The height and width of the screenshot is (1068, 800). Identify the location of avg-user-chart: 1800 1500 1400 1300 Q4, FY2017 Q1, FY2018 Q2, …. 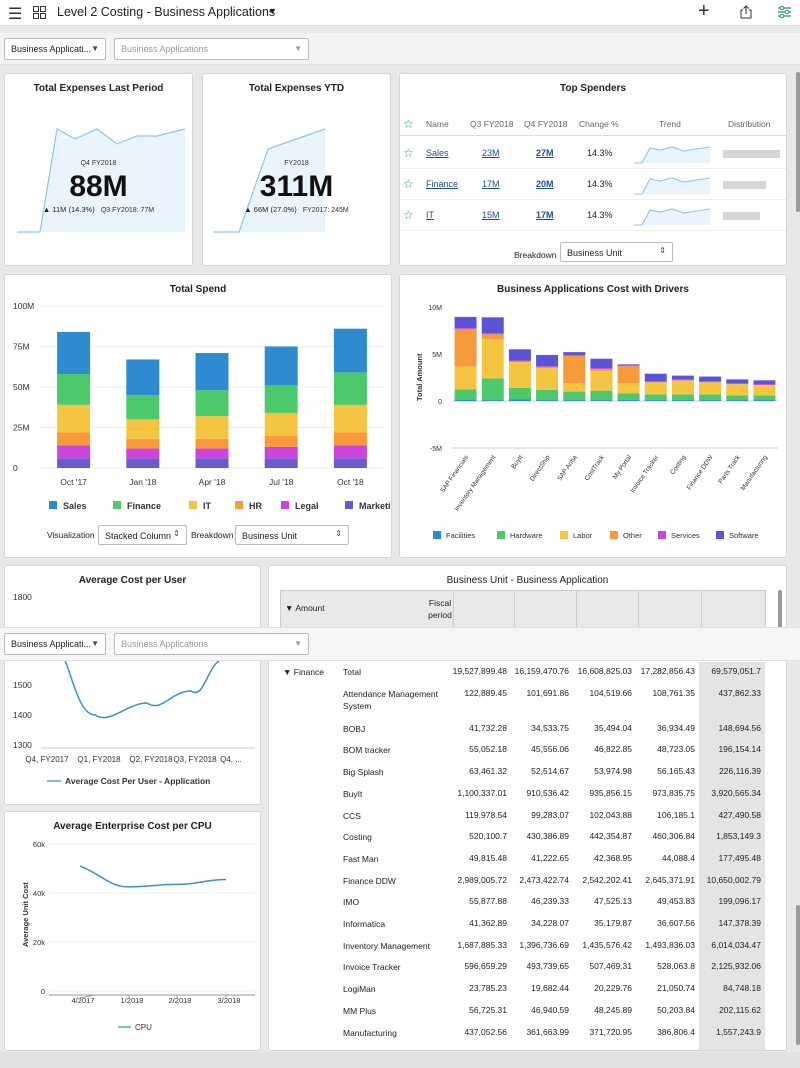
(134, 689).